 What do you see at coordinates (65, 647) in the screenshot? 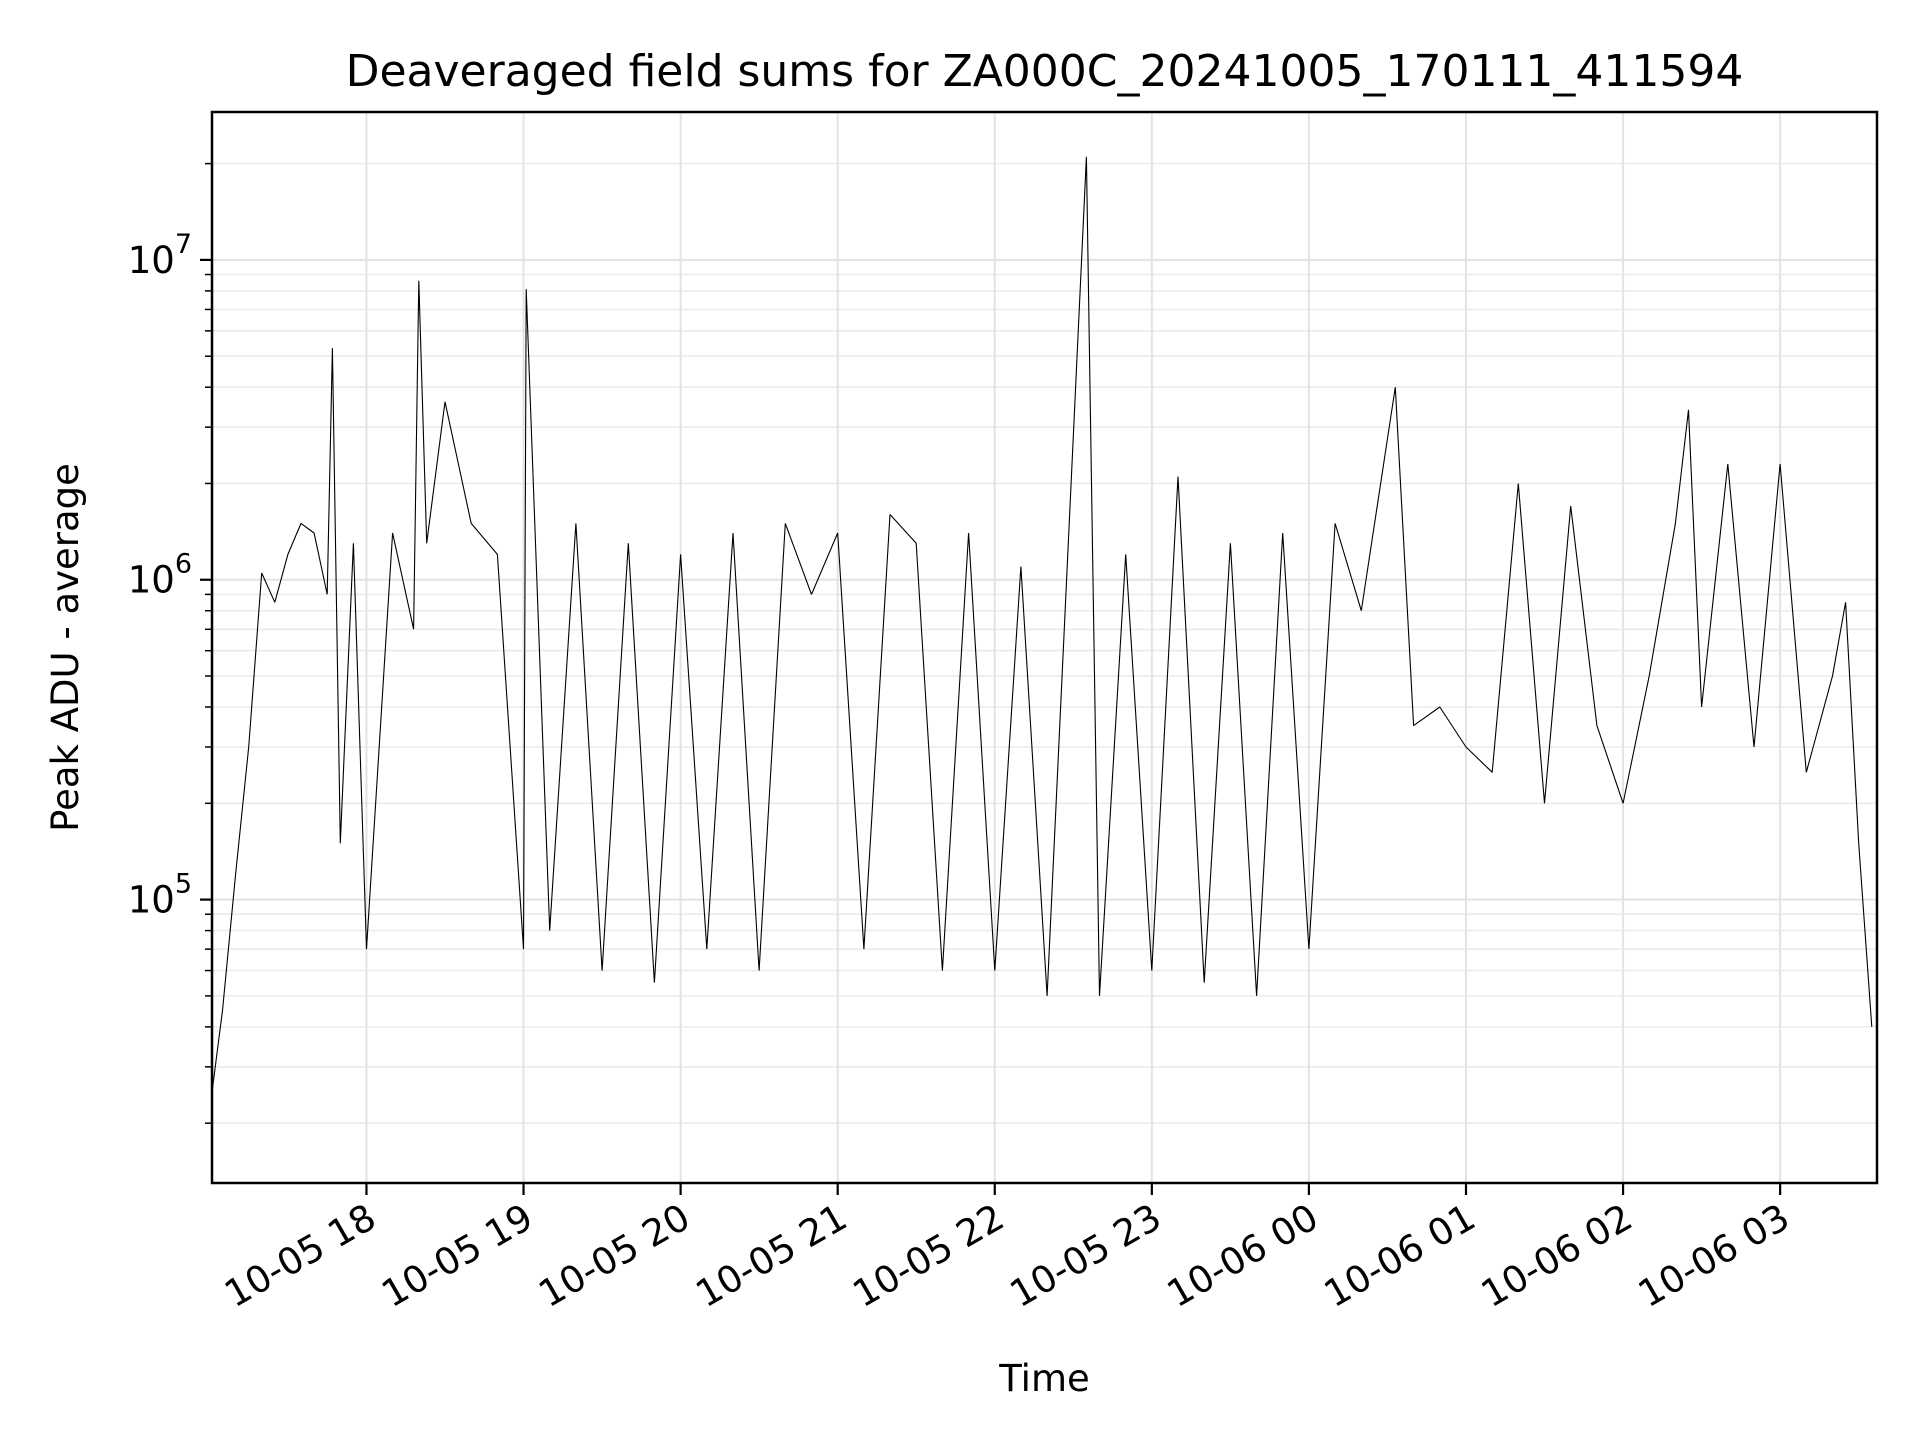
I see `y-axis-label: Peak ADU - average` at bounding box center [65, 647].